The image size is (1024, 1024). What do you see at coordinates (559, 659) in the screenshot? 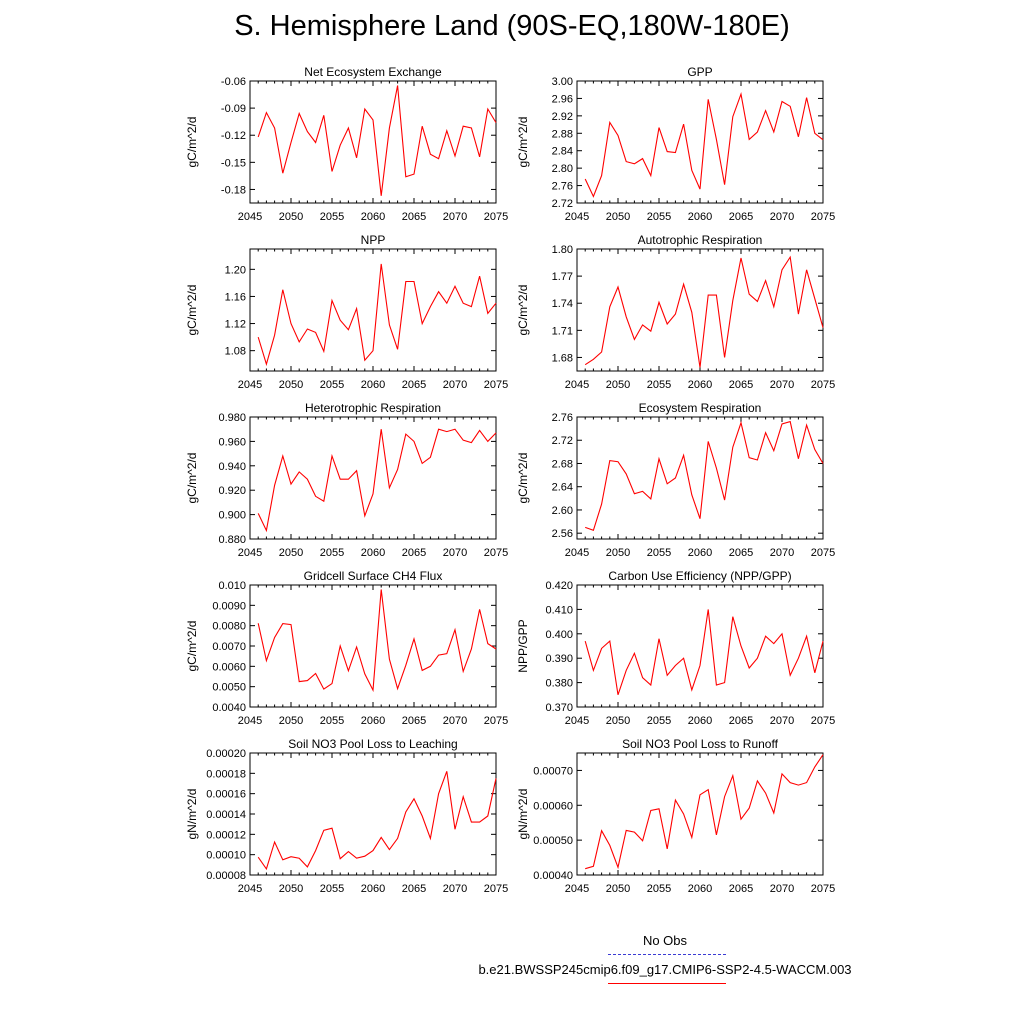
I see `y-tick-label: 0.390` at bounding box center [559, 659].